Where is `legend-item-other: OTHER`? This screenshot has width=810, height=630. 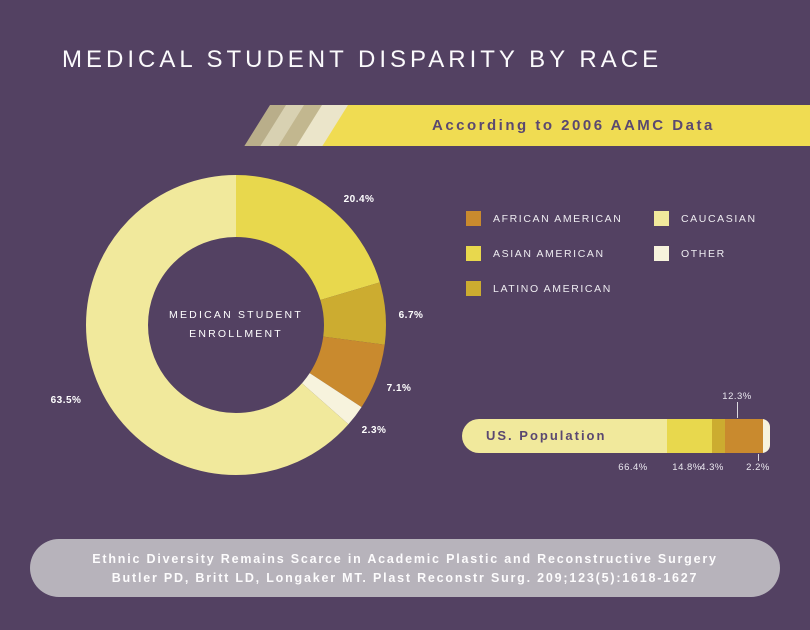 legend-item-other: OTHER is located at coordinates (690, 253).